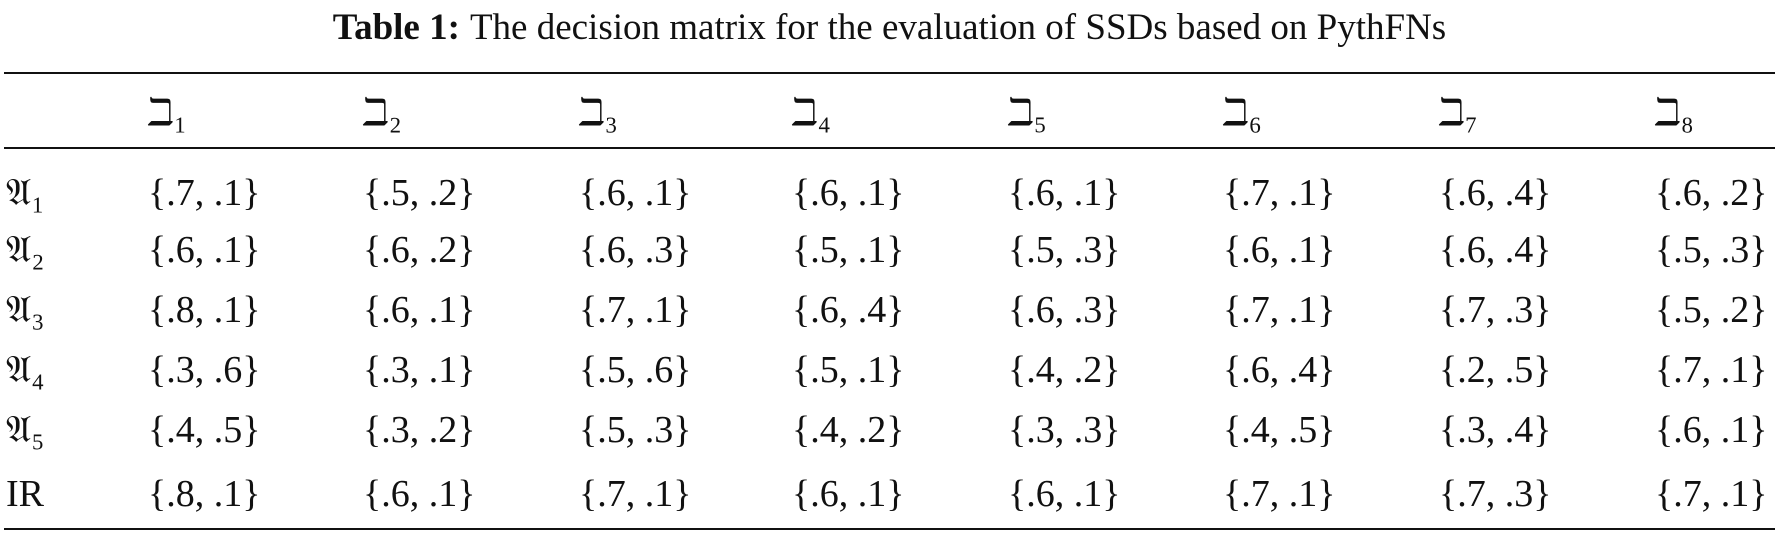  Describe the element at coordinates (204, 370) in the screenshot. I see `cell: {.3, .6}` at that location.